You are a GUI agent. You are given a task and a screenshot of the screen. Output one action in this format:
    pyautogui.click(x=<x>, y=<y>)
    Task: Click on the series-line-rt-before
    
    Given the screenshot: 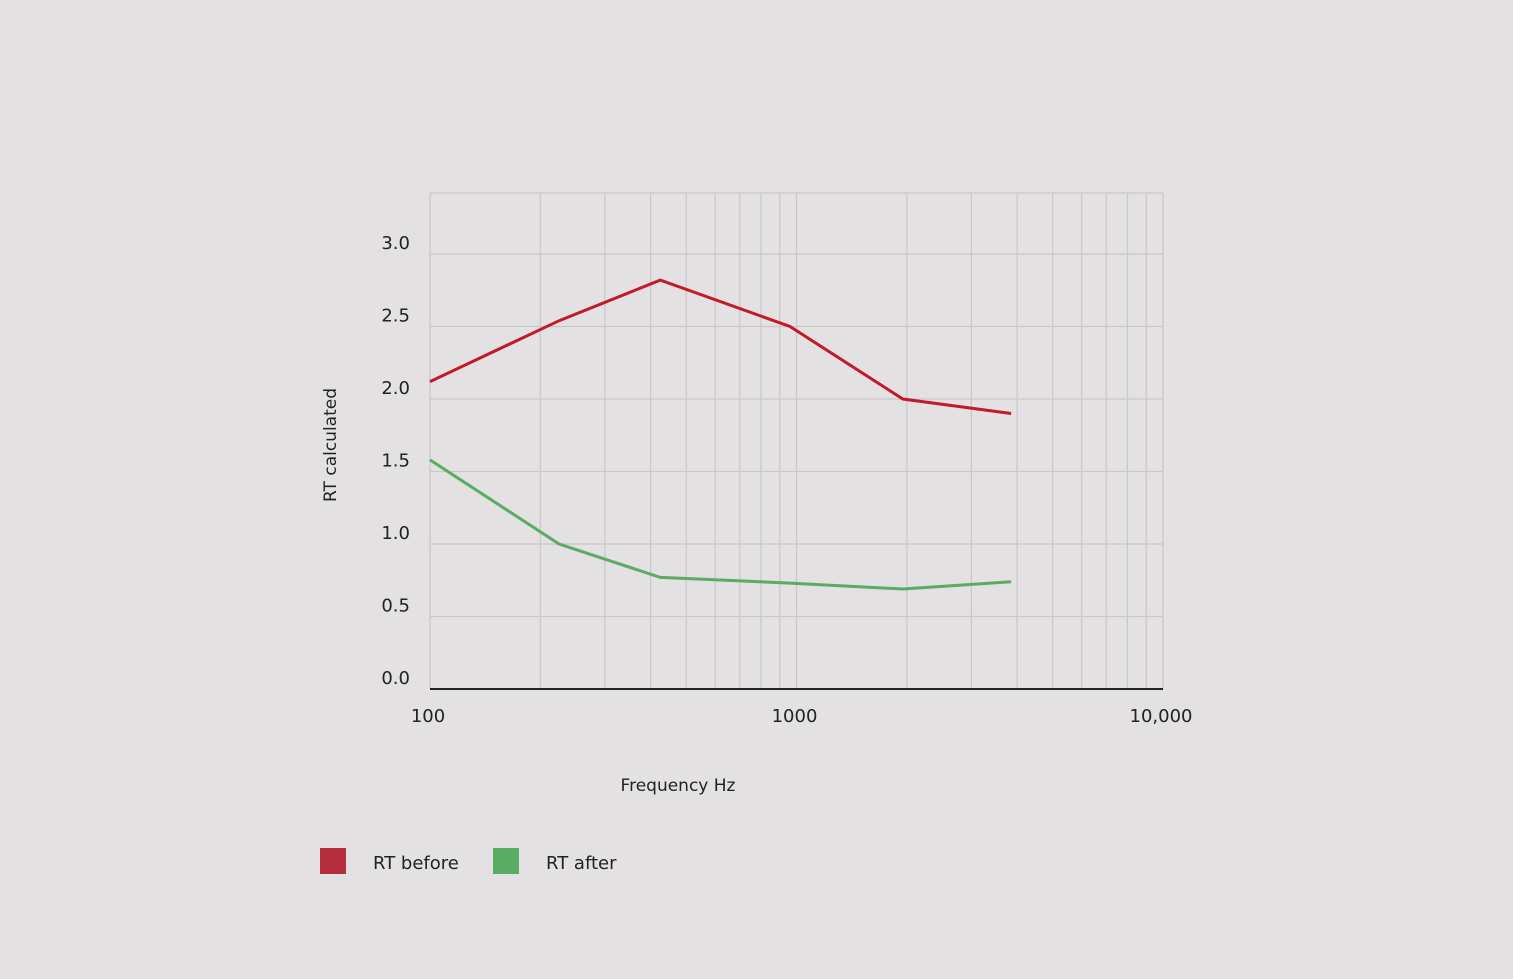 What is the action you would take?
    pyautogui.click(x=720, y=346)
    